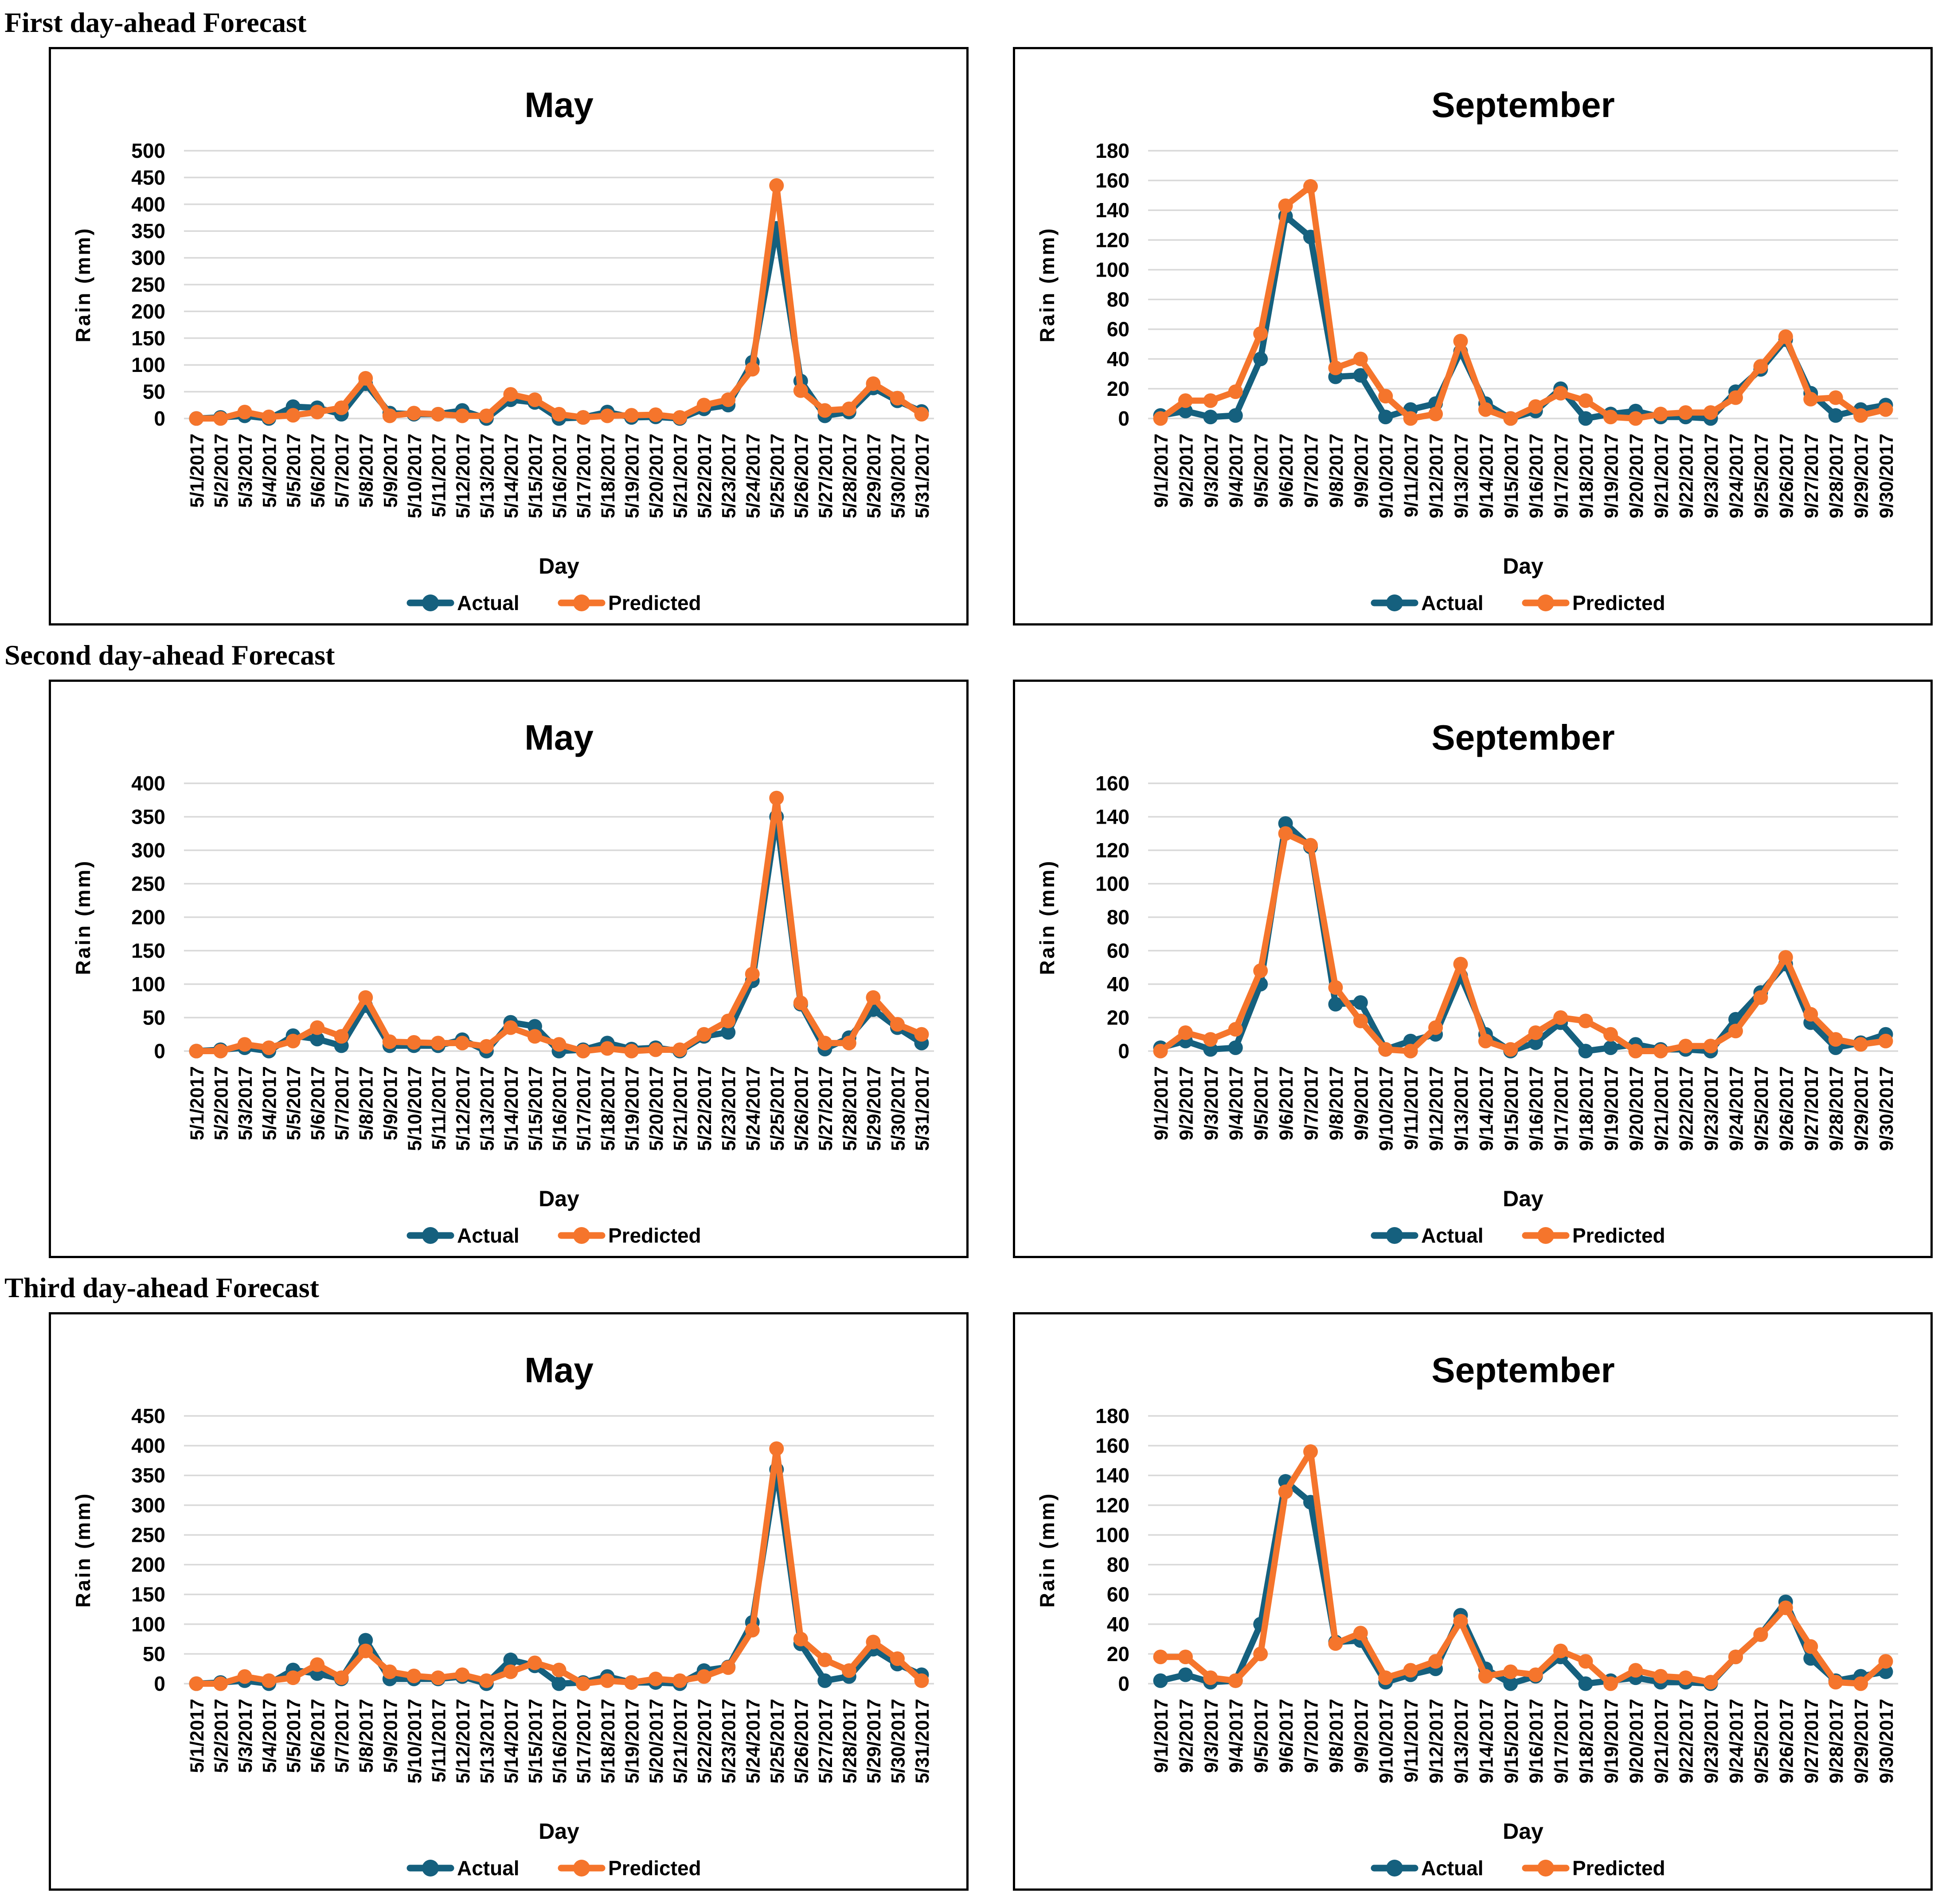 The height and width of the screenshot is (1904, 1942). I want to click on x-tick-label: 5/20/2017, so click(656, 476).